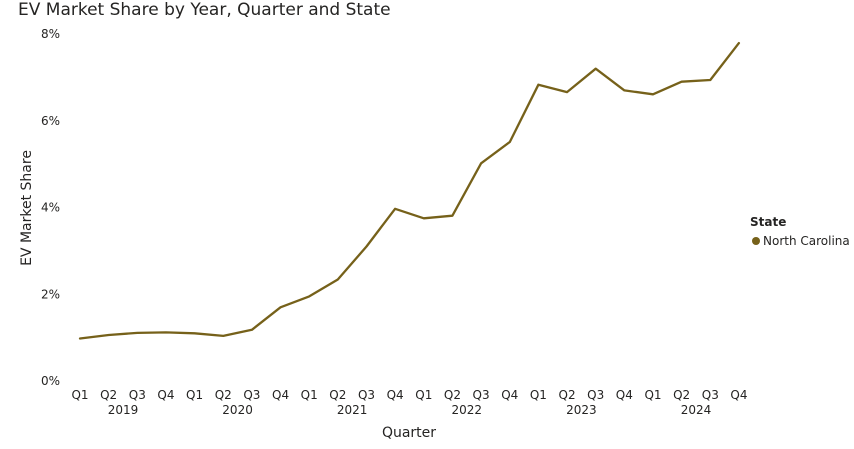  I want to click on y-tick-label: 8%, so click(50, 34).